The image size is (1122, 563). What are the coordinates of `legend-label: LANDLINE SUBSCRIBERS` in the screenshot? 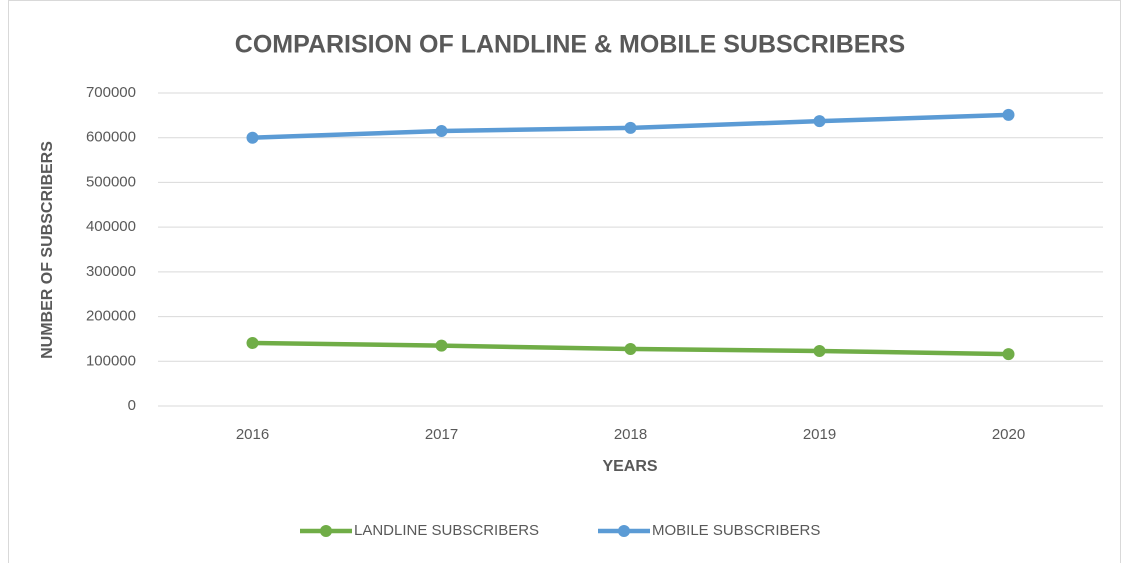 It's located at (446, 530).